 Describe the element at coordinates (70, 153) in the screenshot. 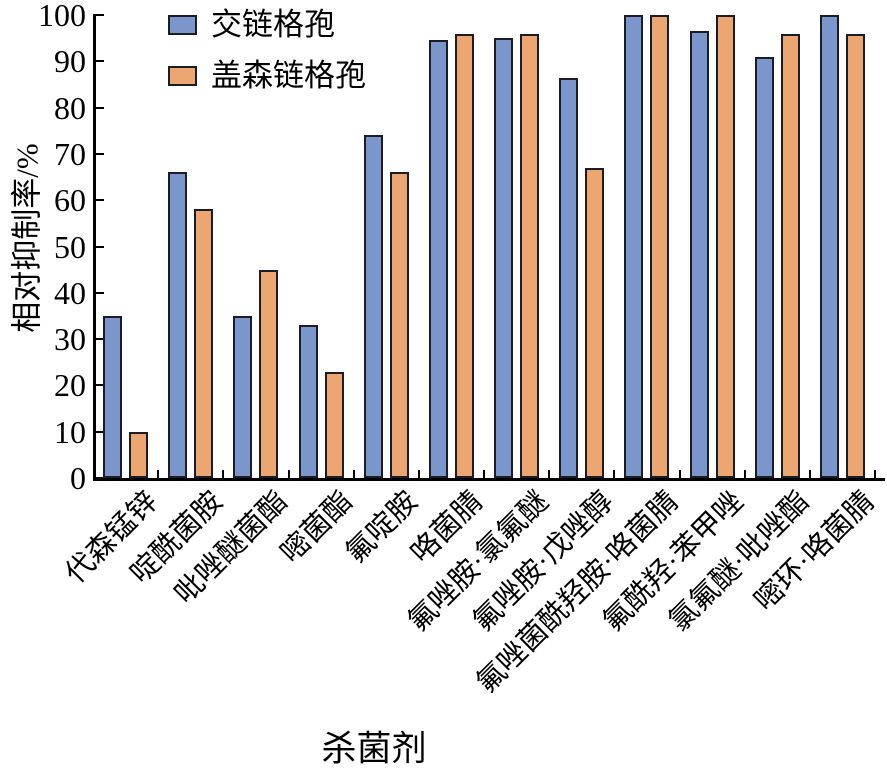

I see `y-tick-label: 70` at that location.